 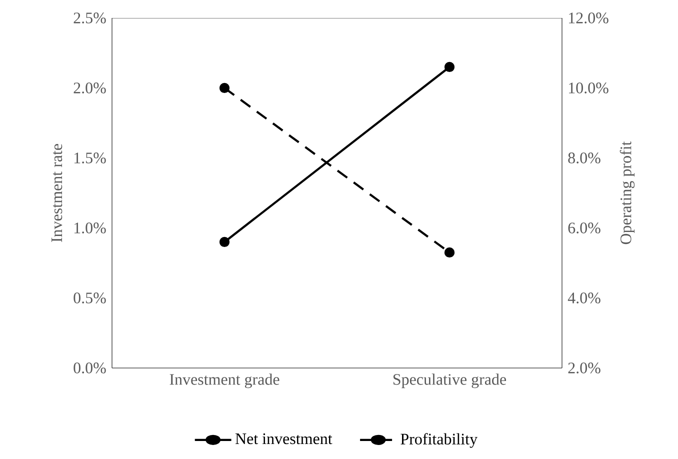 What do you see at coordinates (584, 298) in the screenshot?
I see `y2-tick-label: 4.0%` at bounding box center [584, 298].